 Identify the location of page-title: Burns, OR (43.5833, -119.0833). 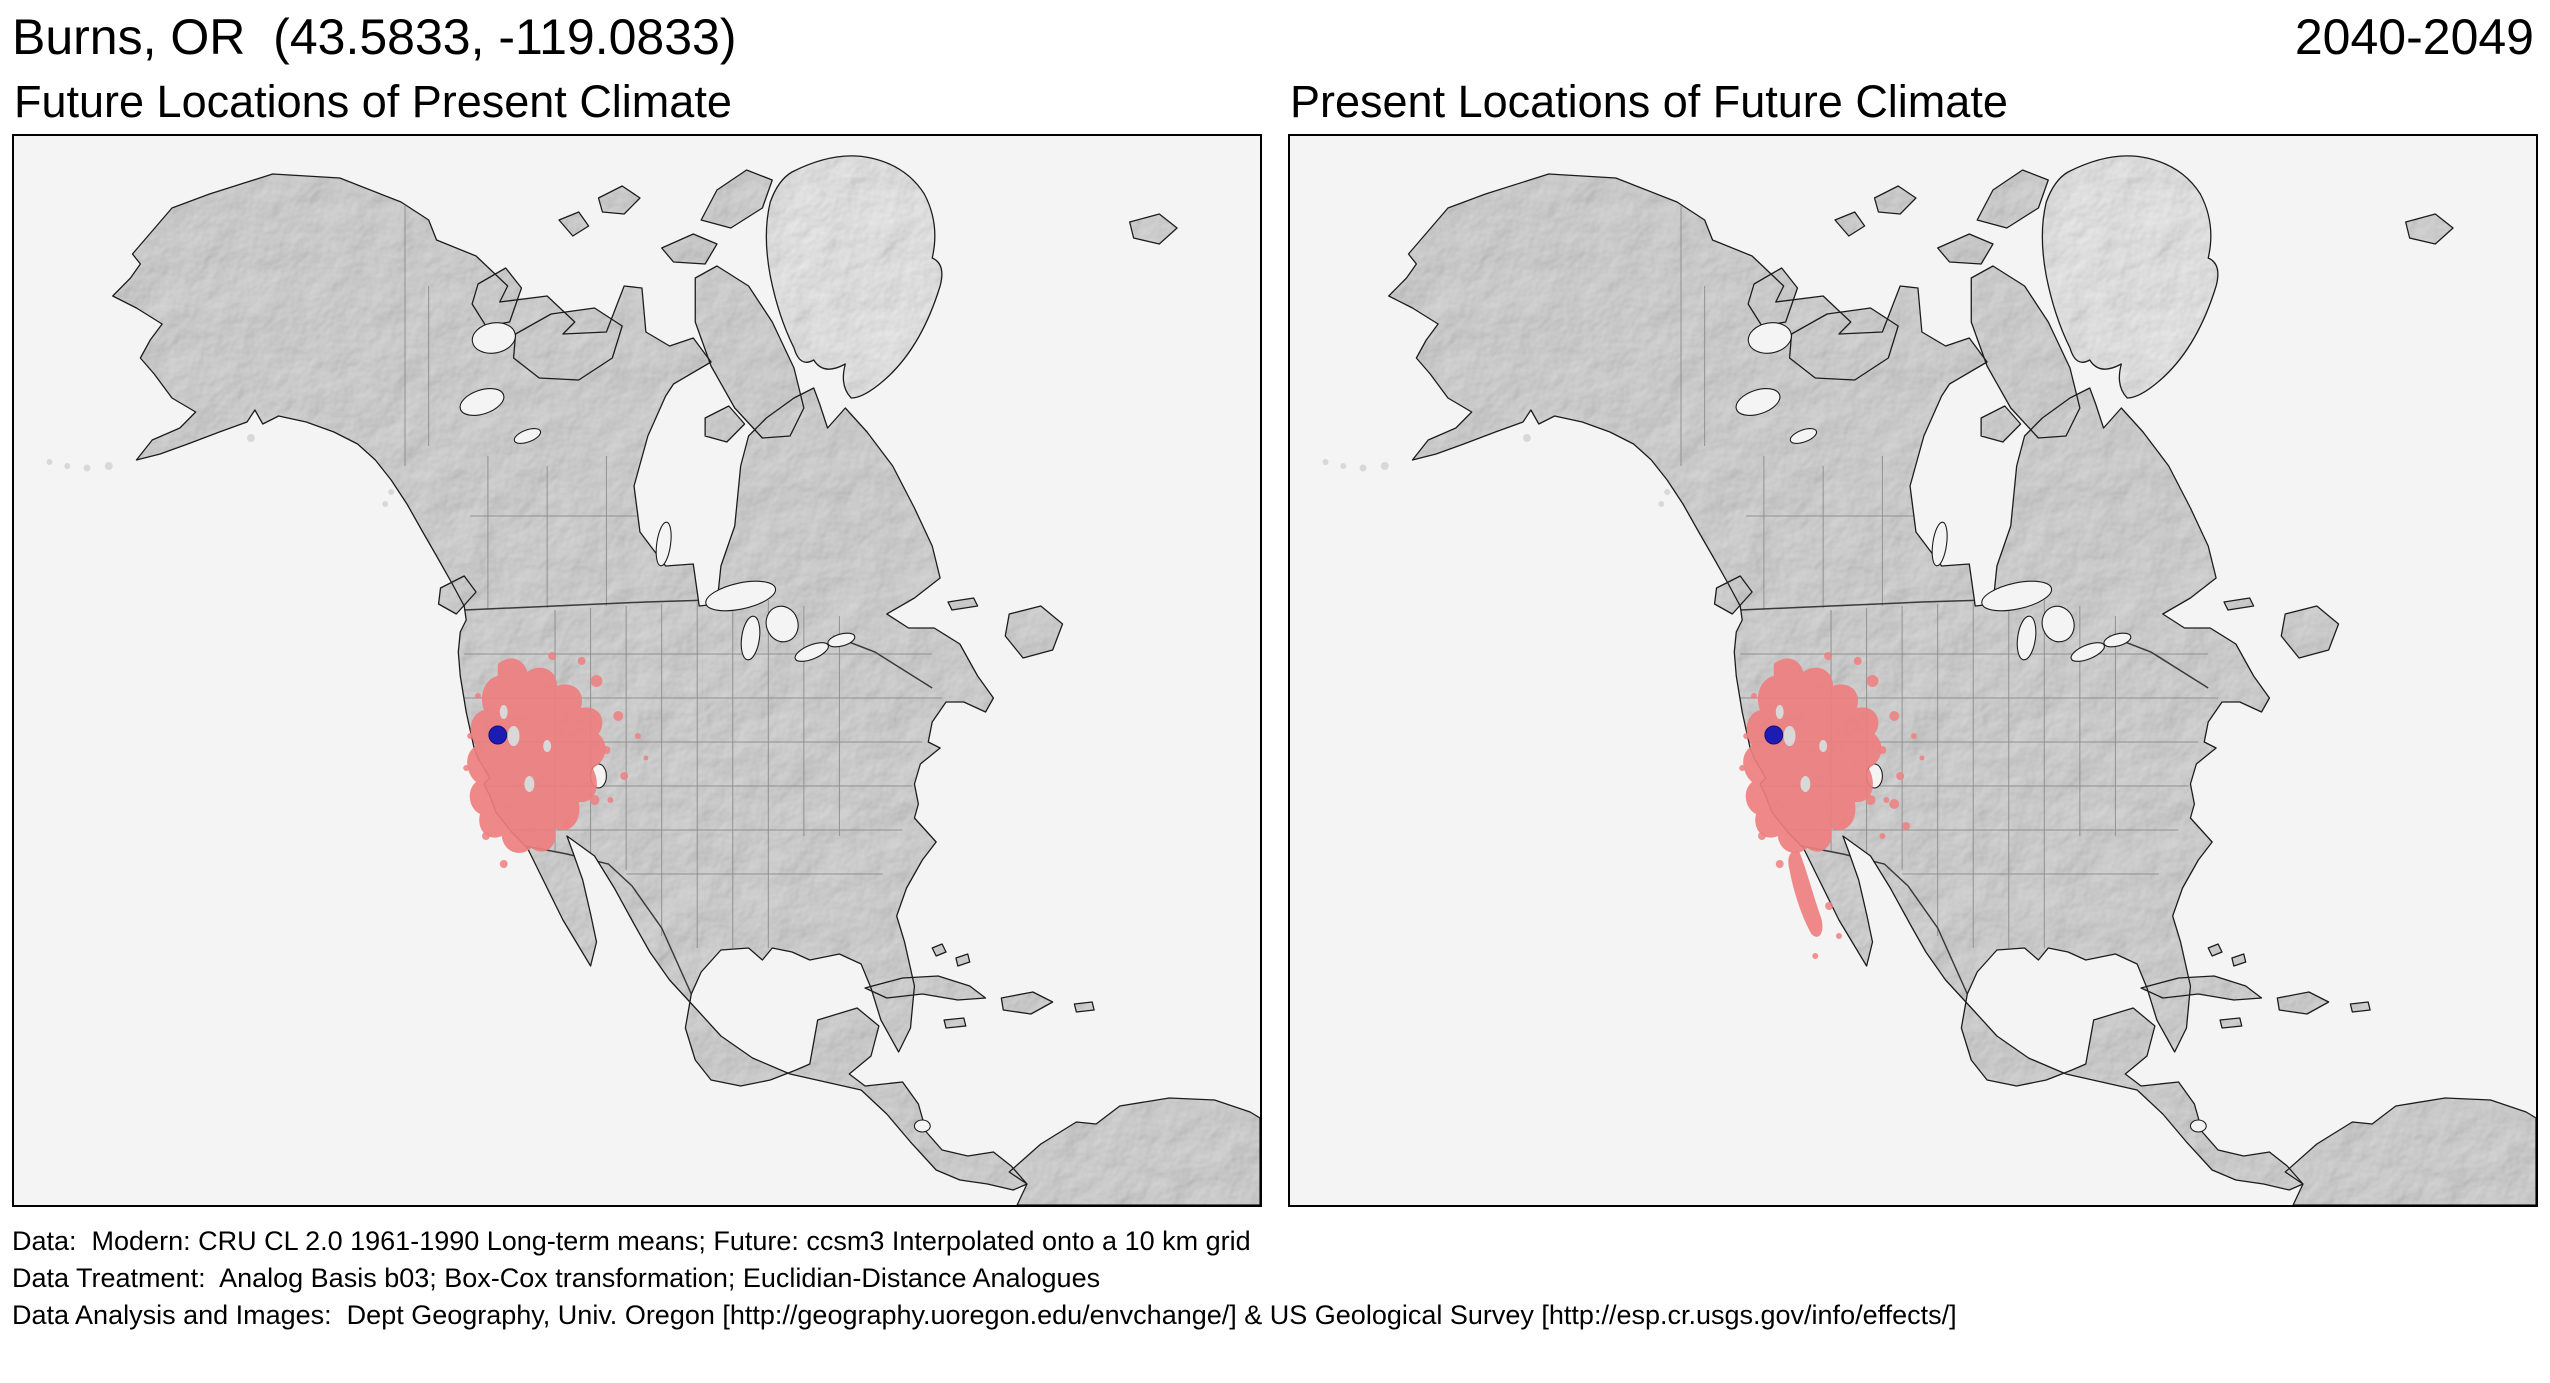
(374, 37).